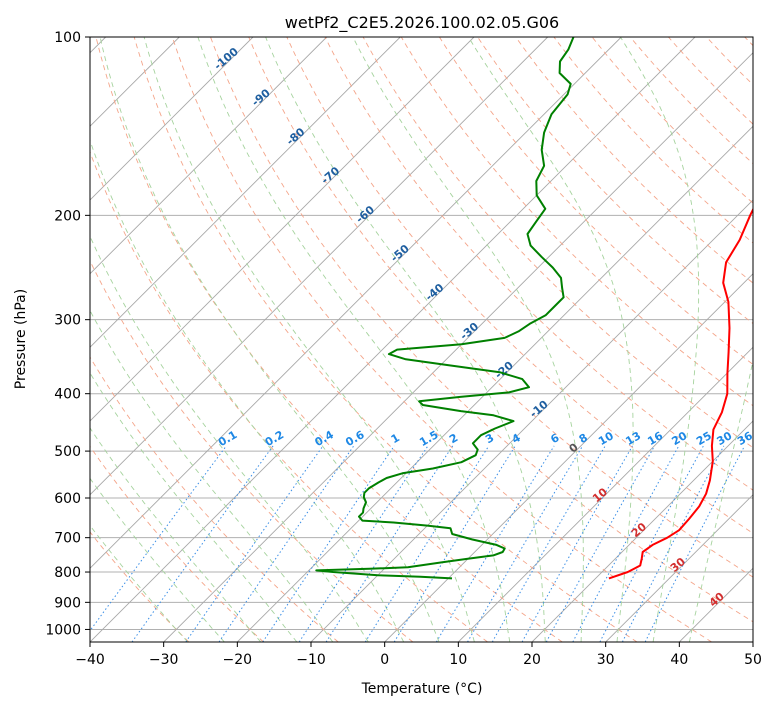 The image size is (775, 712). I want to click on x-tick-label: 40, so click(679, 660).